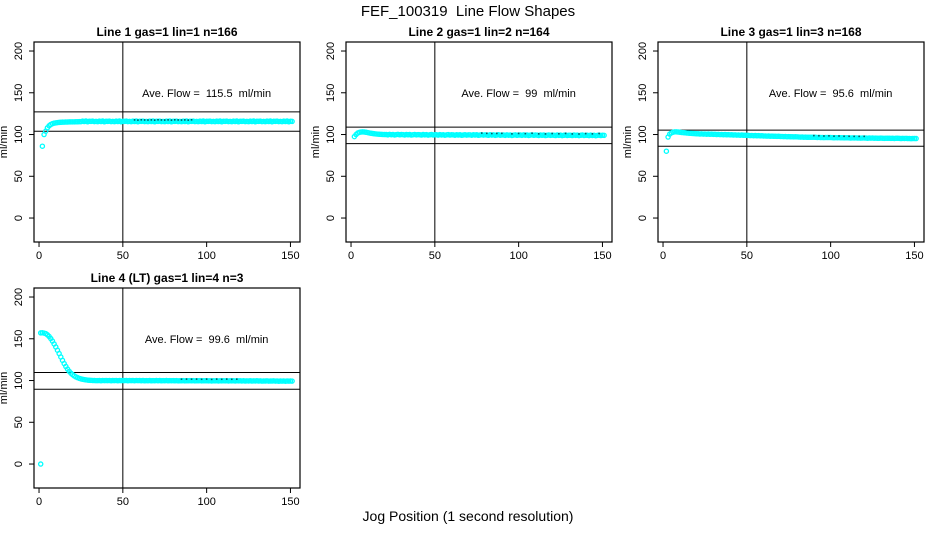 This screenshot has width=936, height=540. What do you see at coordinates (518, 94) in the screenshot?
I see `ave-flow-annotation: Ave. Flow = 99 ml/min` at bounding box center [518, 94].